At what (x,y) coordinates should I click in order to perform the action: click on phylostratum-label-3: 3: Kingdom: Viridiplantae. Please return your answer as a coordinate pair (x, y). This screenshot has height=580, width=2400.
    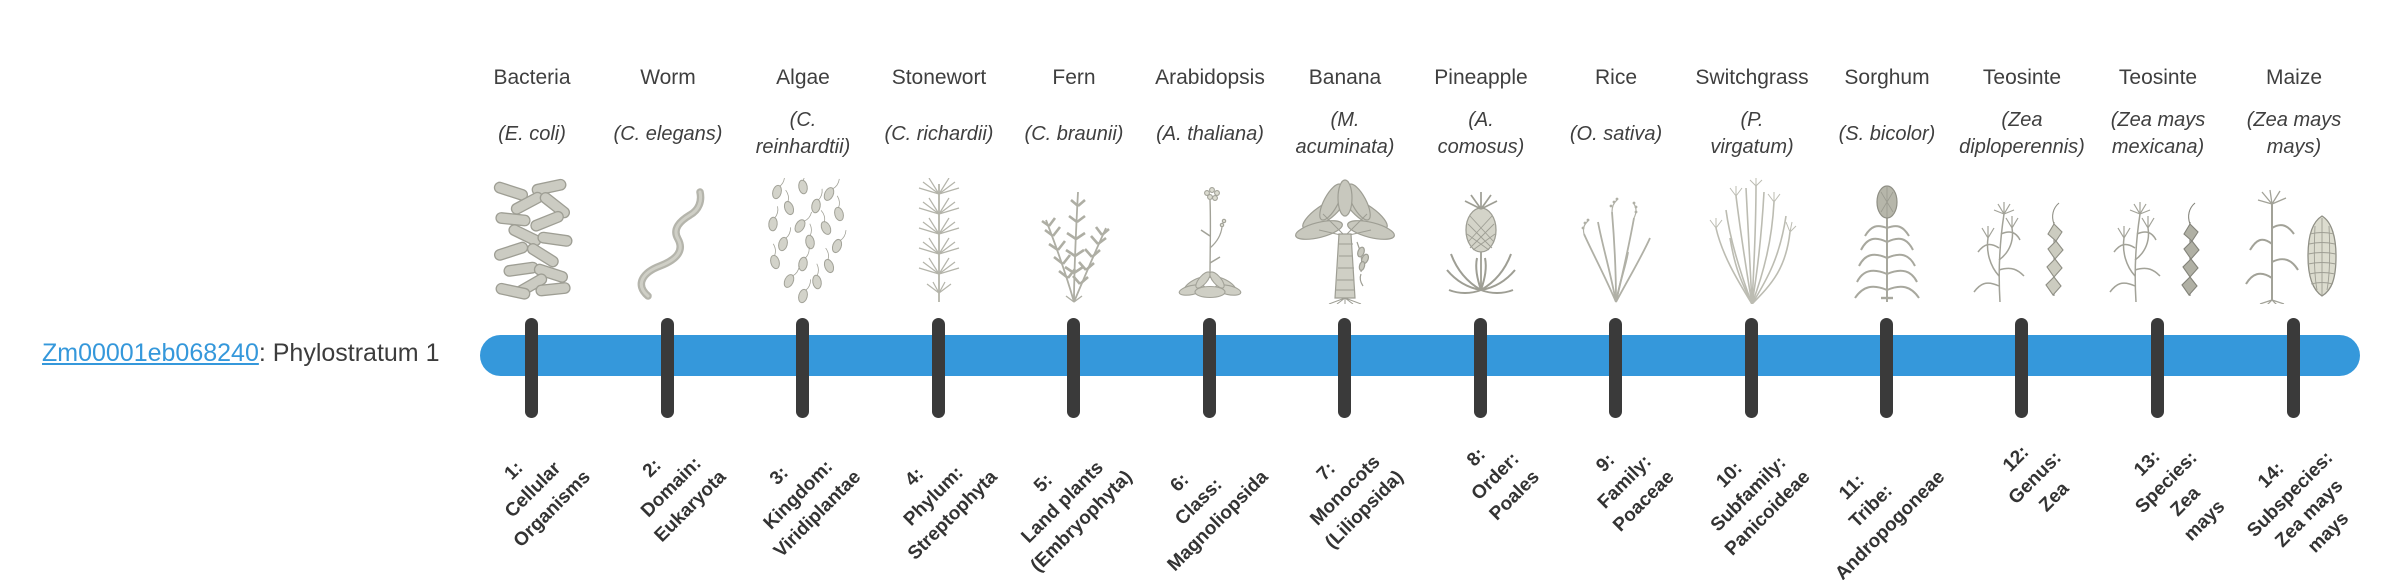
    Looking at the image, I should click on (812, 509).